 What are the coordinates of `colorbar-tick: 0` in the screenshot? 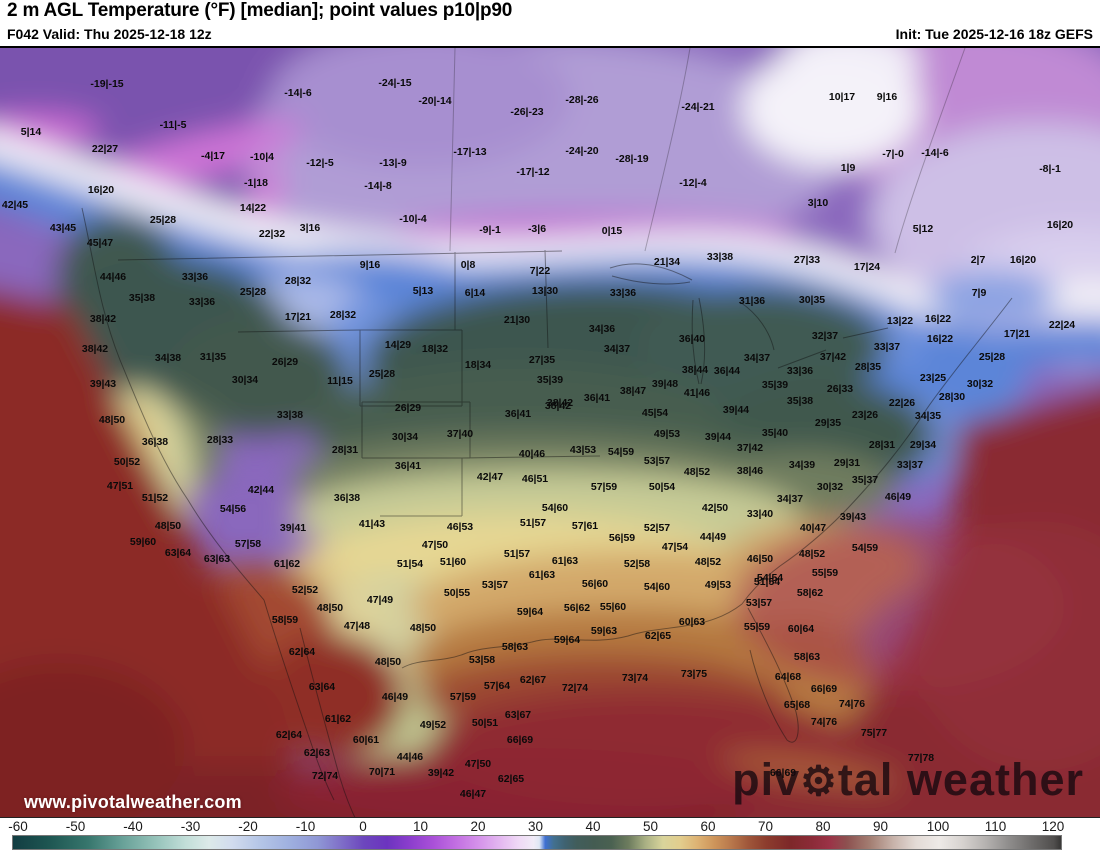 It's located at (363, 826).